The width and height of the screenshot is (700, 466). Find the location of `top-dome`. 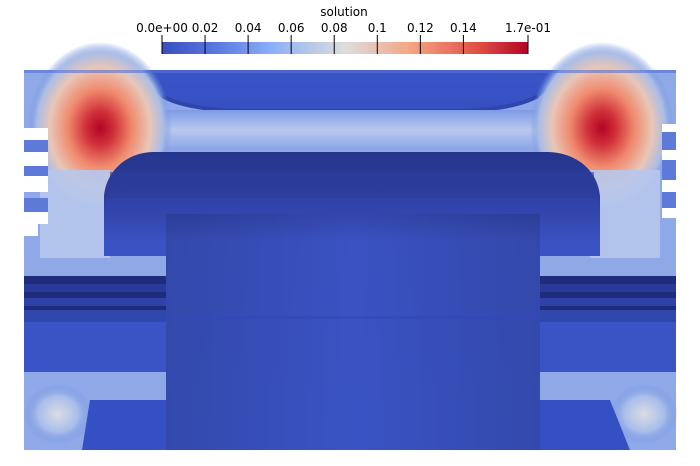

top-dome is located at coordinates (350, 90).